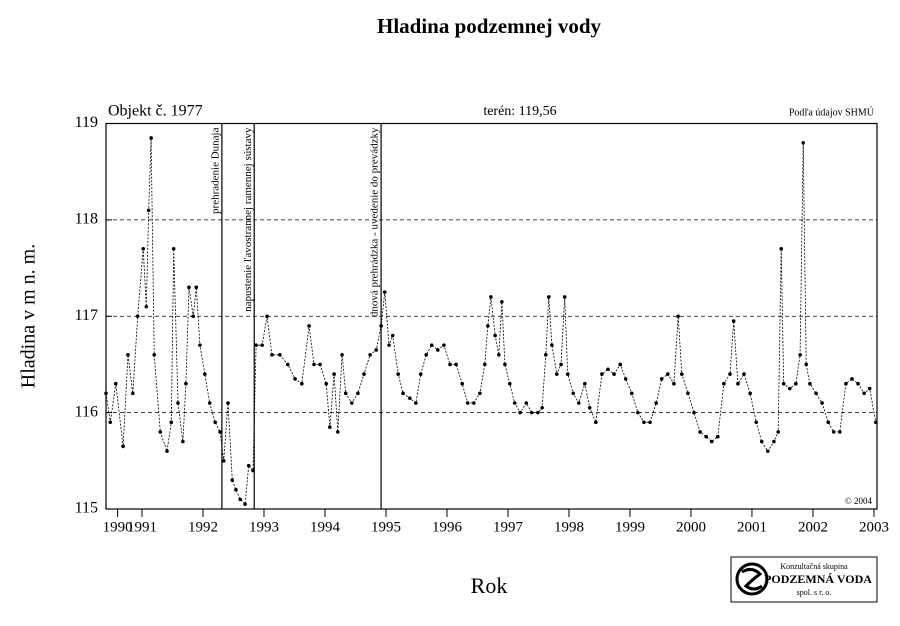  I want to click on x-tick-label: 1996, so click(447, 527).